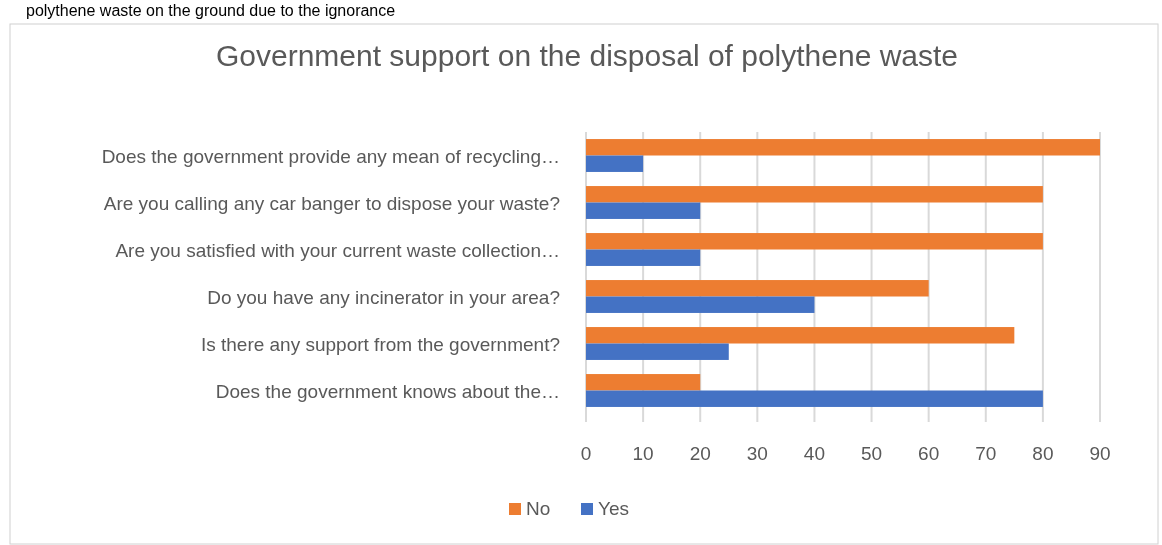 Image resolution: width=1162 pixels, height=545 pixels. What do you see at coordinates (586, 453) in the screenshot?
I see `x-tick-label: 0` at bounding box center [586, 453].